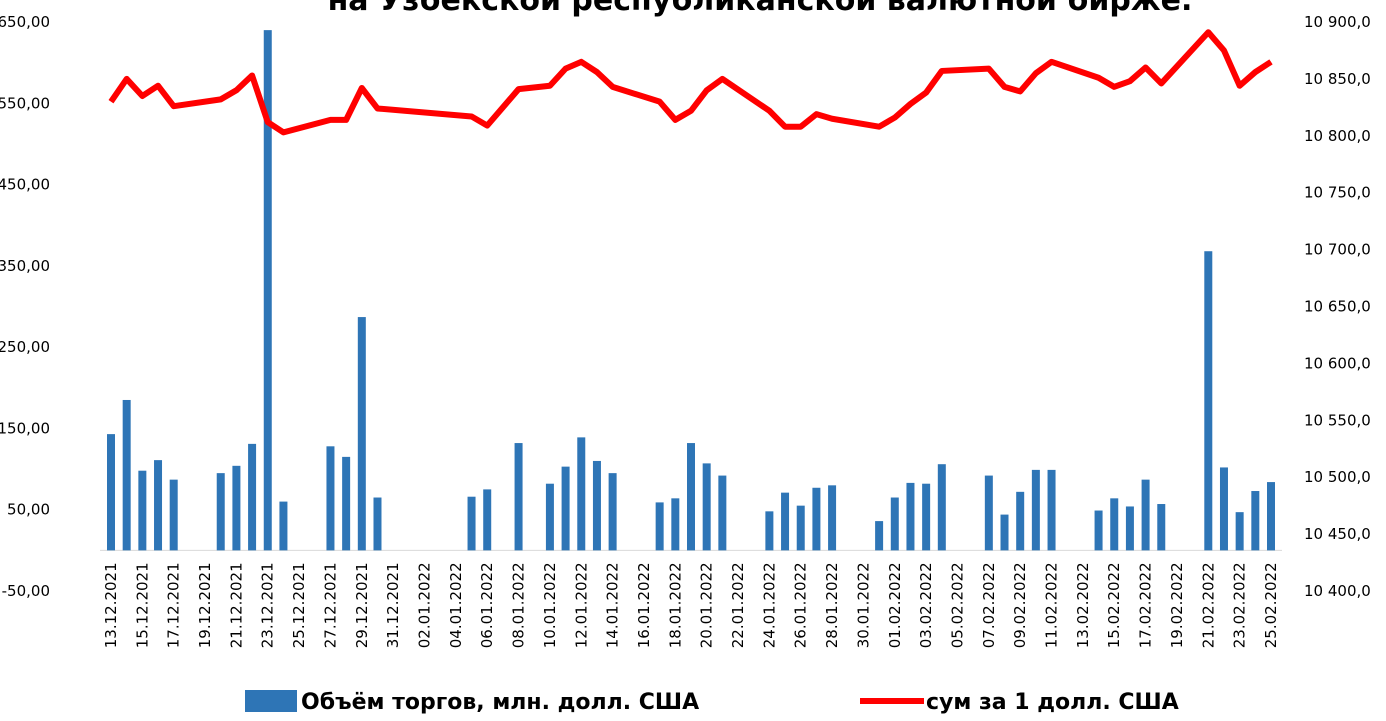 Image resolution: width=1386 pixels, height=721 pixels. Describe the element at coordinates (26, 591) in the screenshot. I see `y-tick-label: -50,00` at that location.